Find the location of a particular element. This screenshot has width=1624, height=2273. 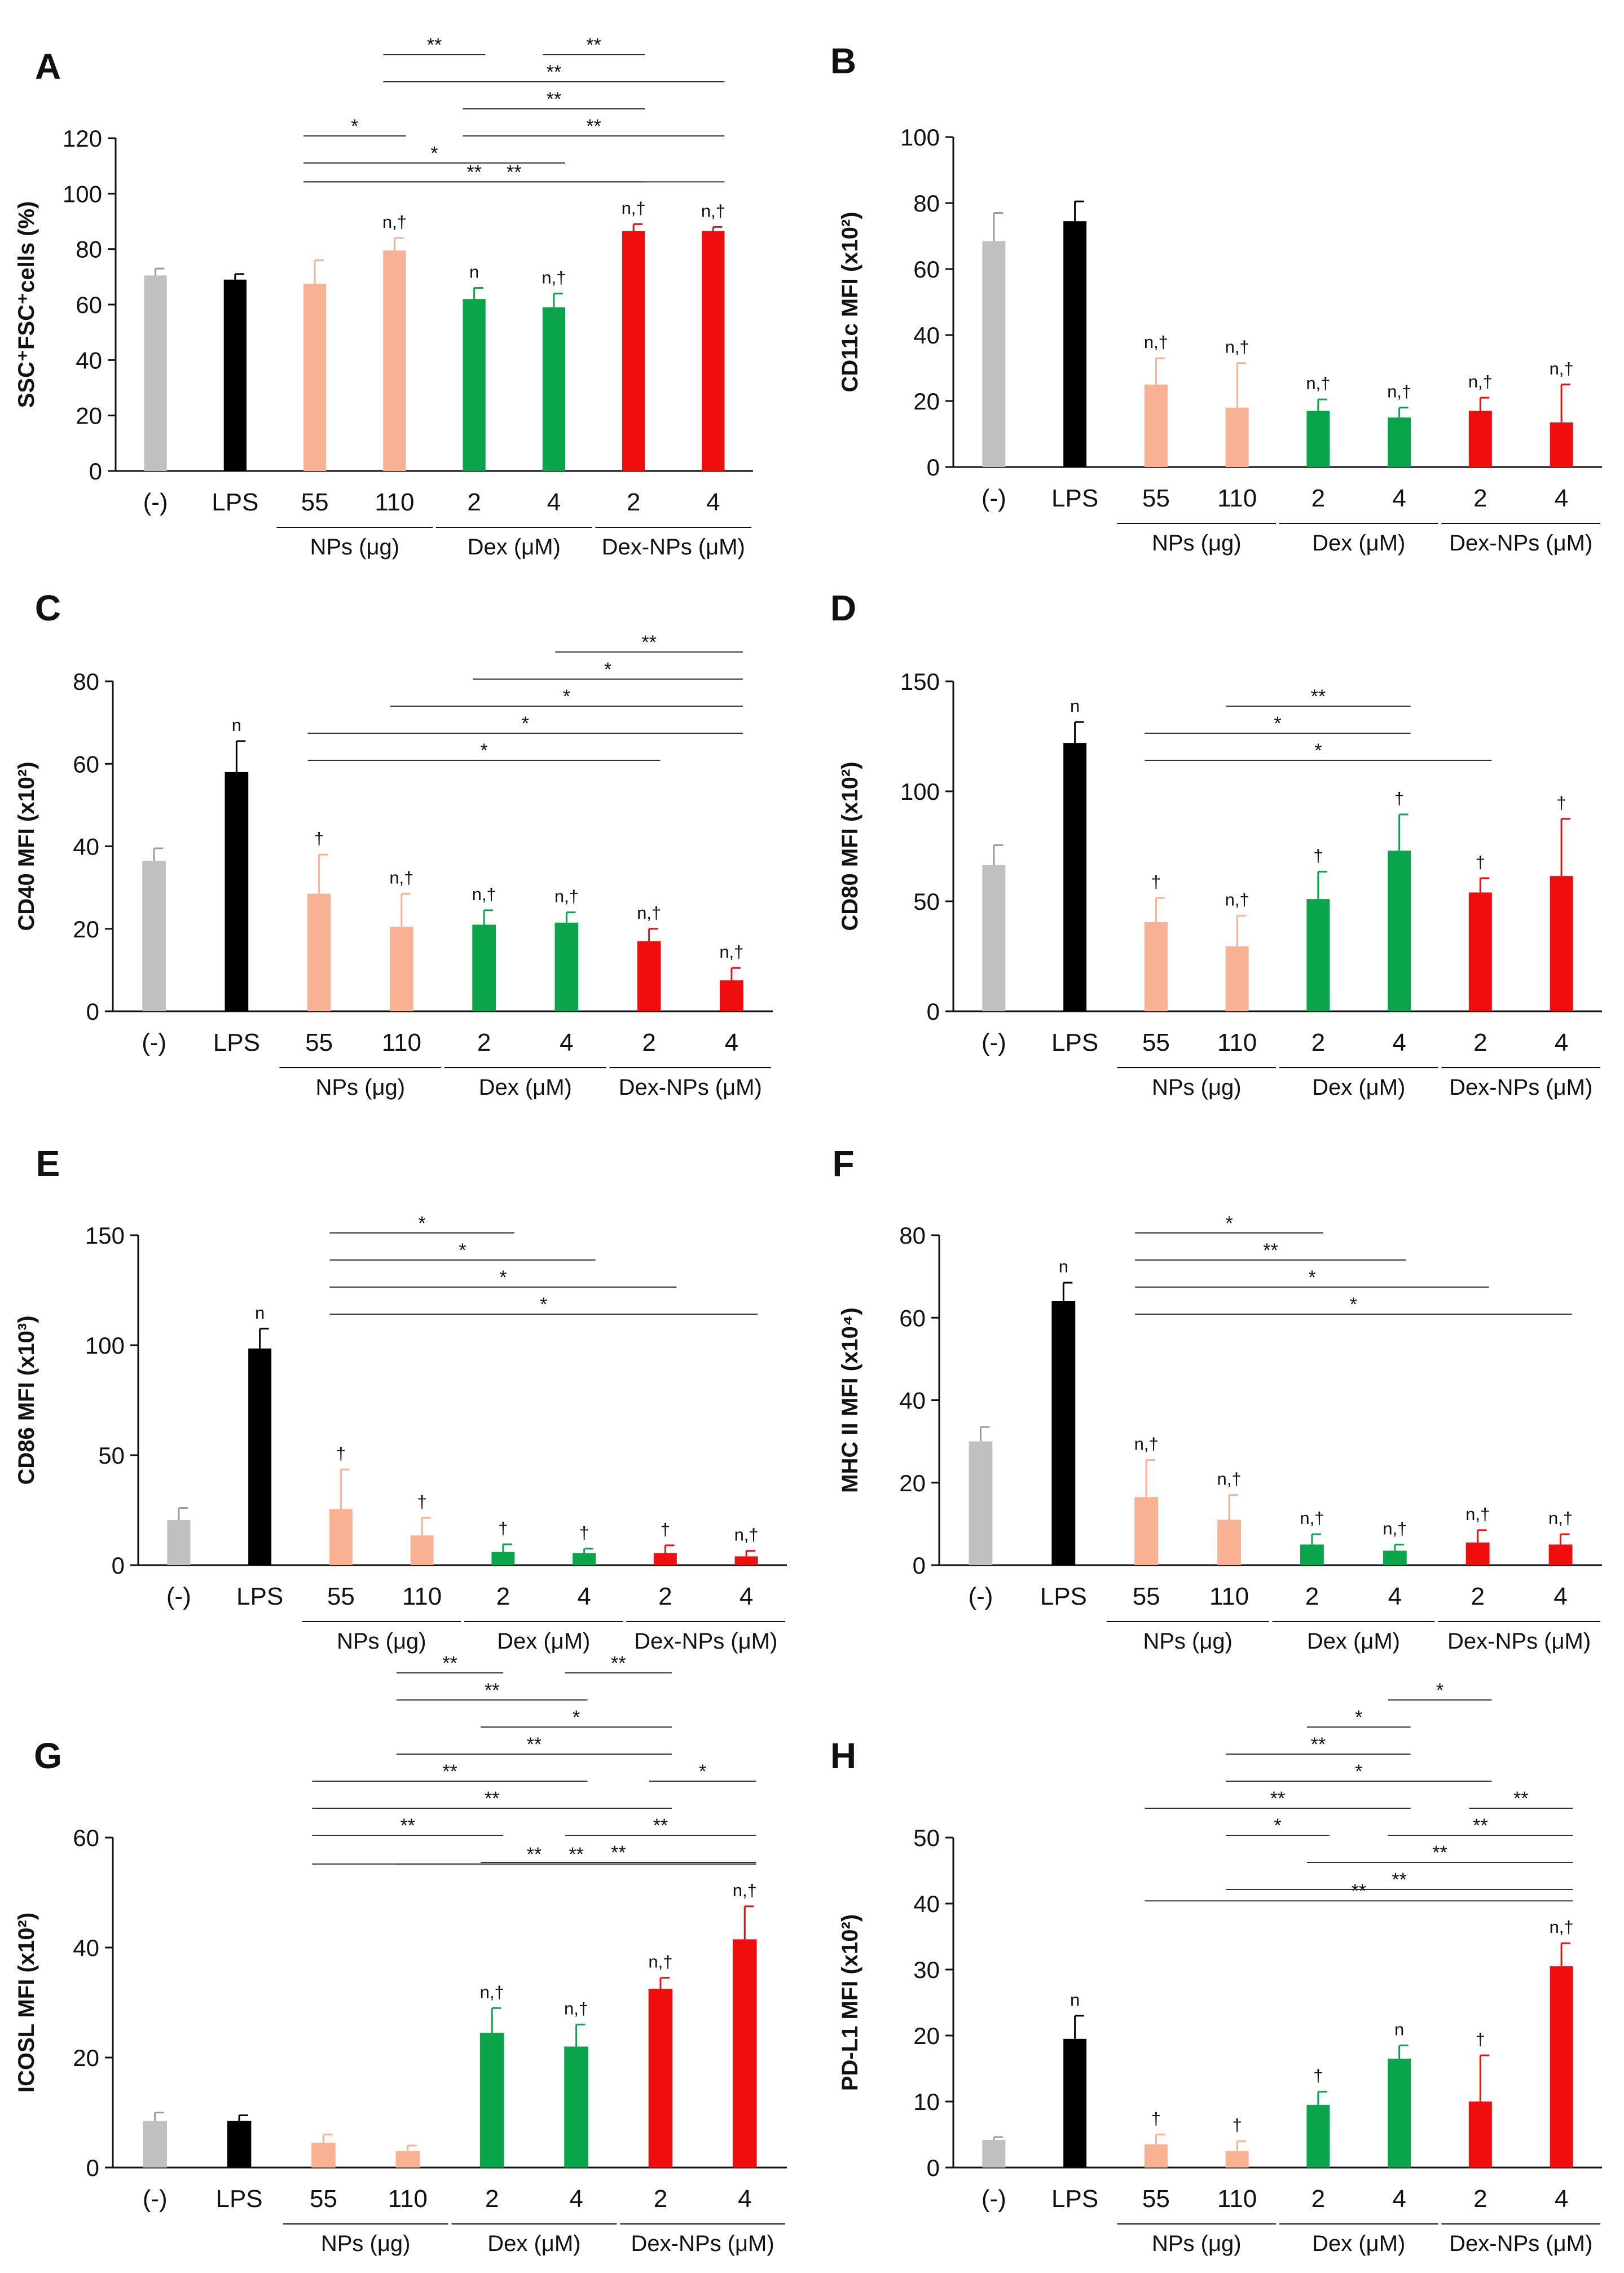

y-tick-label: 100 is located at coordinates (83, 193).